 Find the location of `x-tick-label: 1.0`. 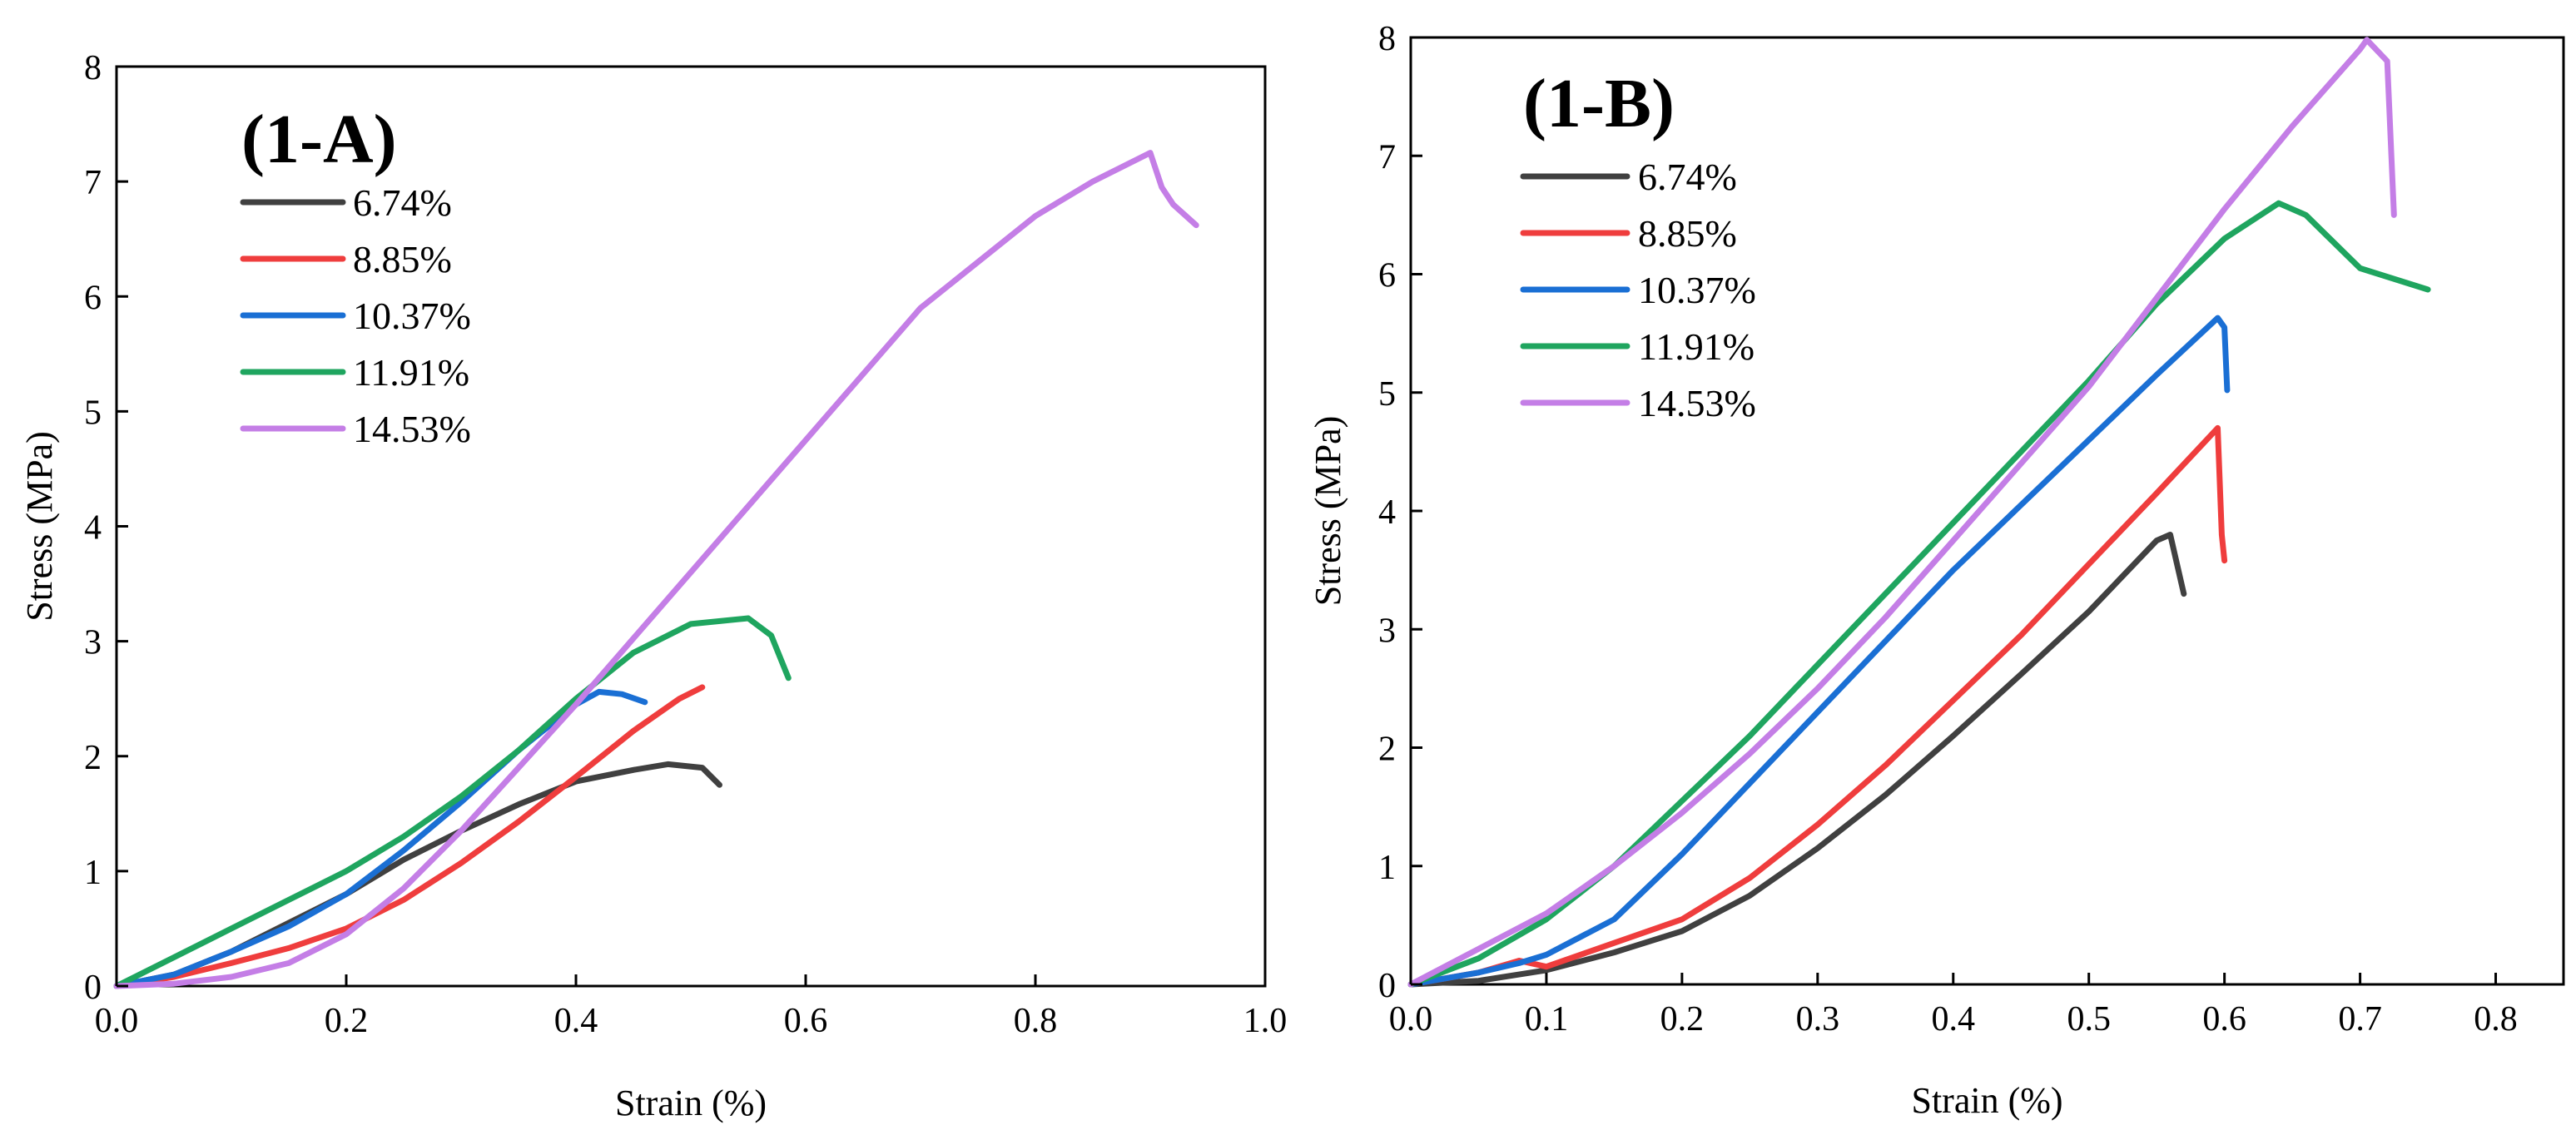

x-tick-label: 1.0 is located at coordinates (1265, 1021).